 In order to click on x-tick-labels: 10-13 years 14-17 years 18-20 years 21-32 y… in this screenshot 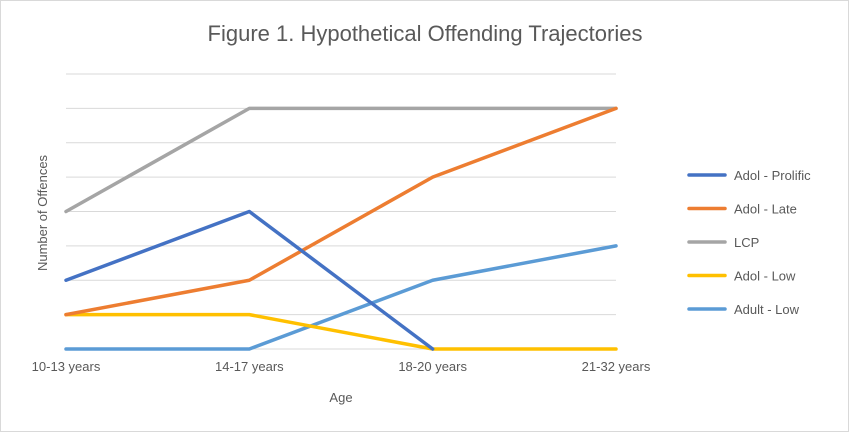, I will do `click(341, 366)`.